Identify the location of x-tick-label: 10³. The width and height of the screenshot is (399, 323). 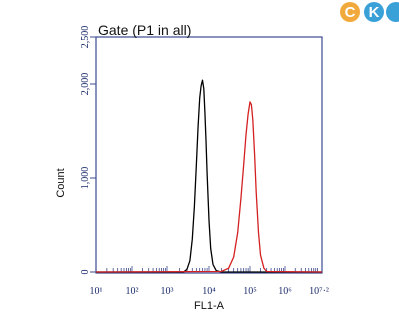
(167, 291).